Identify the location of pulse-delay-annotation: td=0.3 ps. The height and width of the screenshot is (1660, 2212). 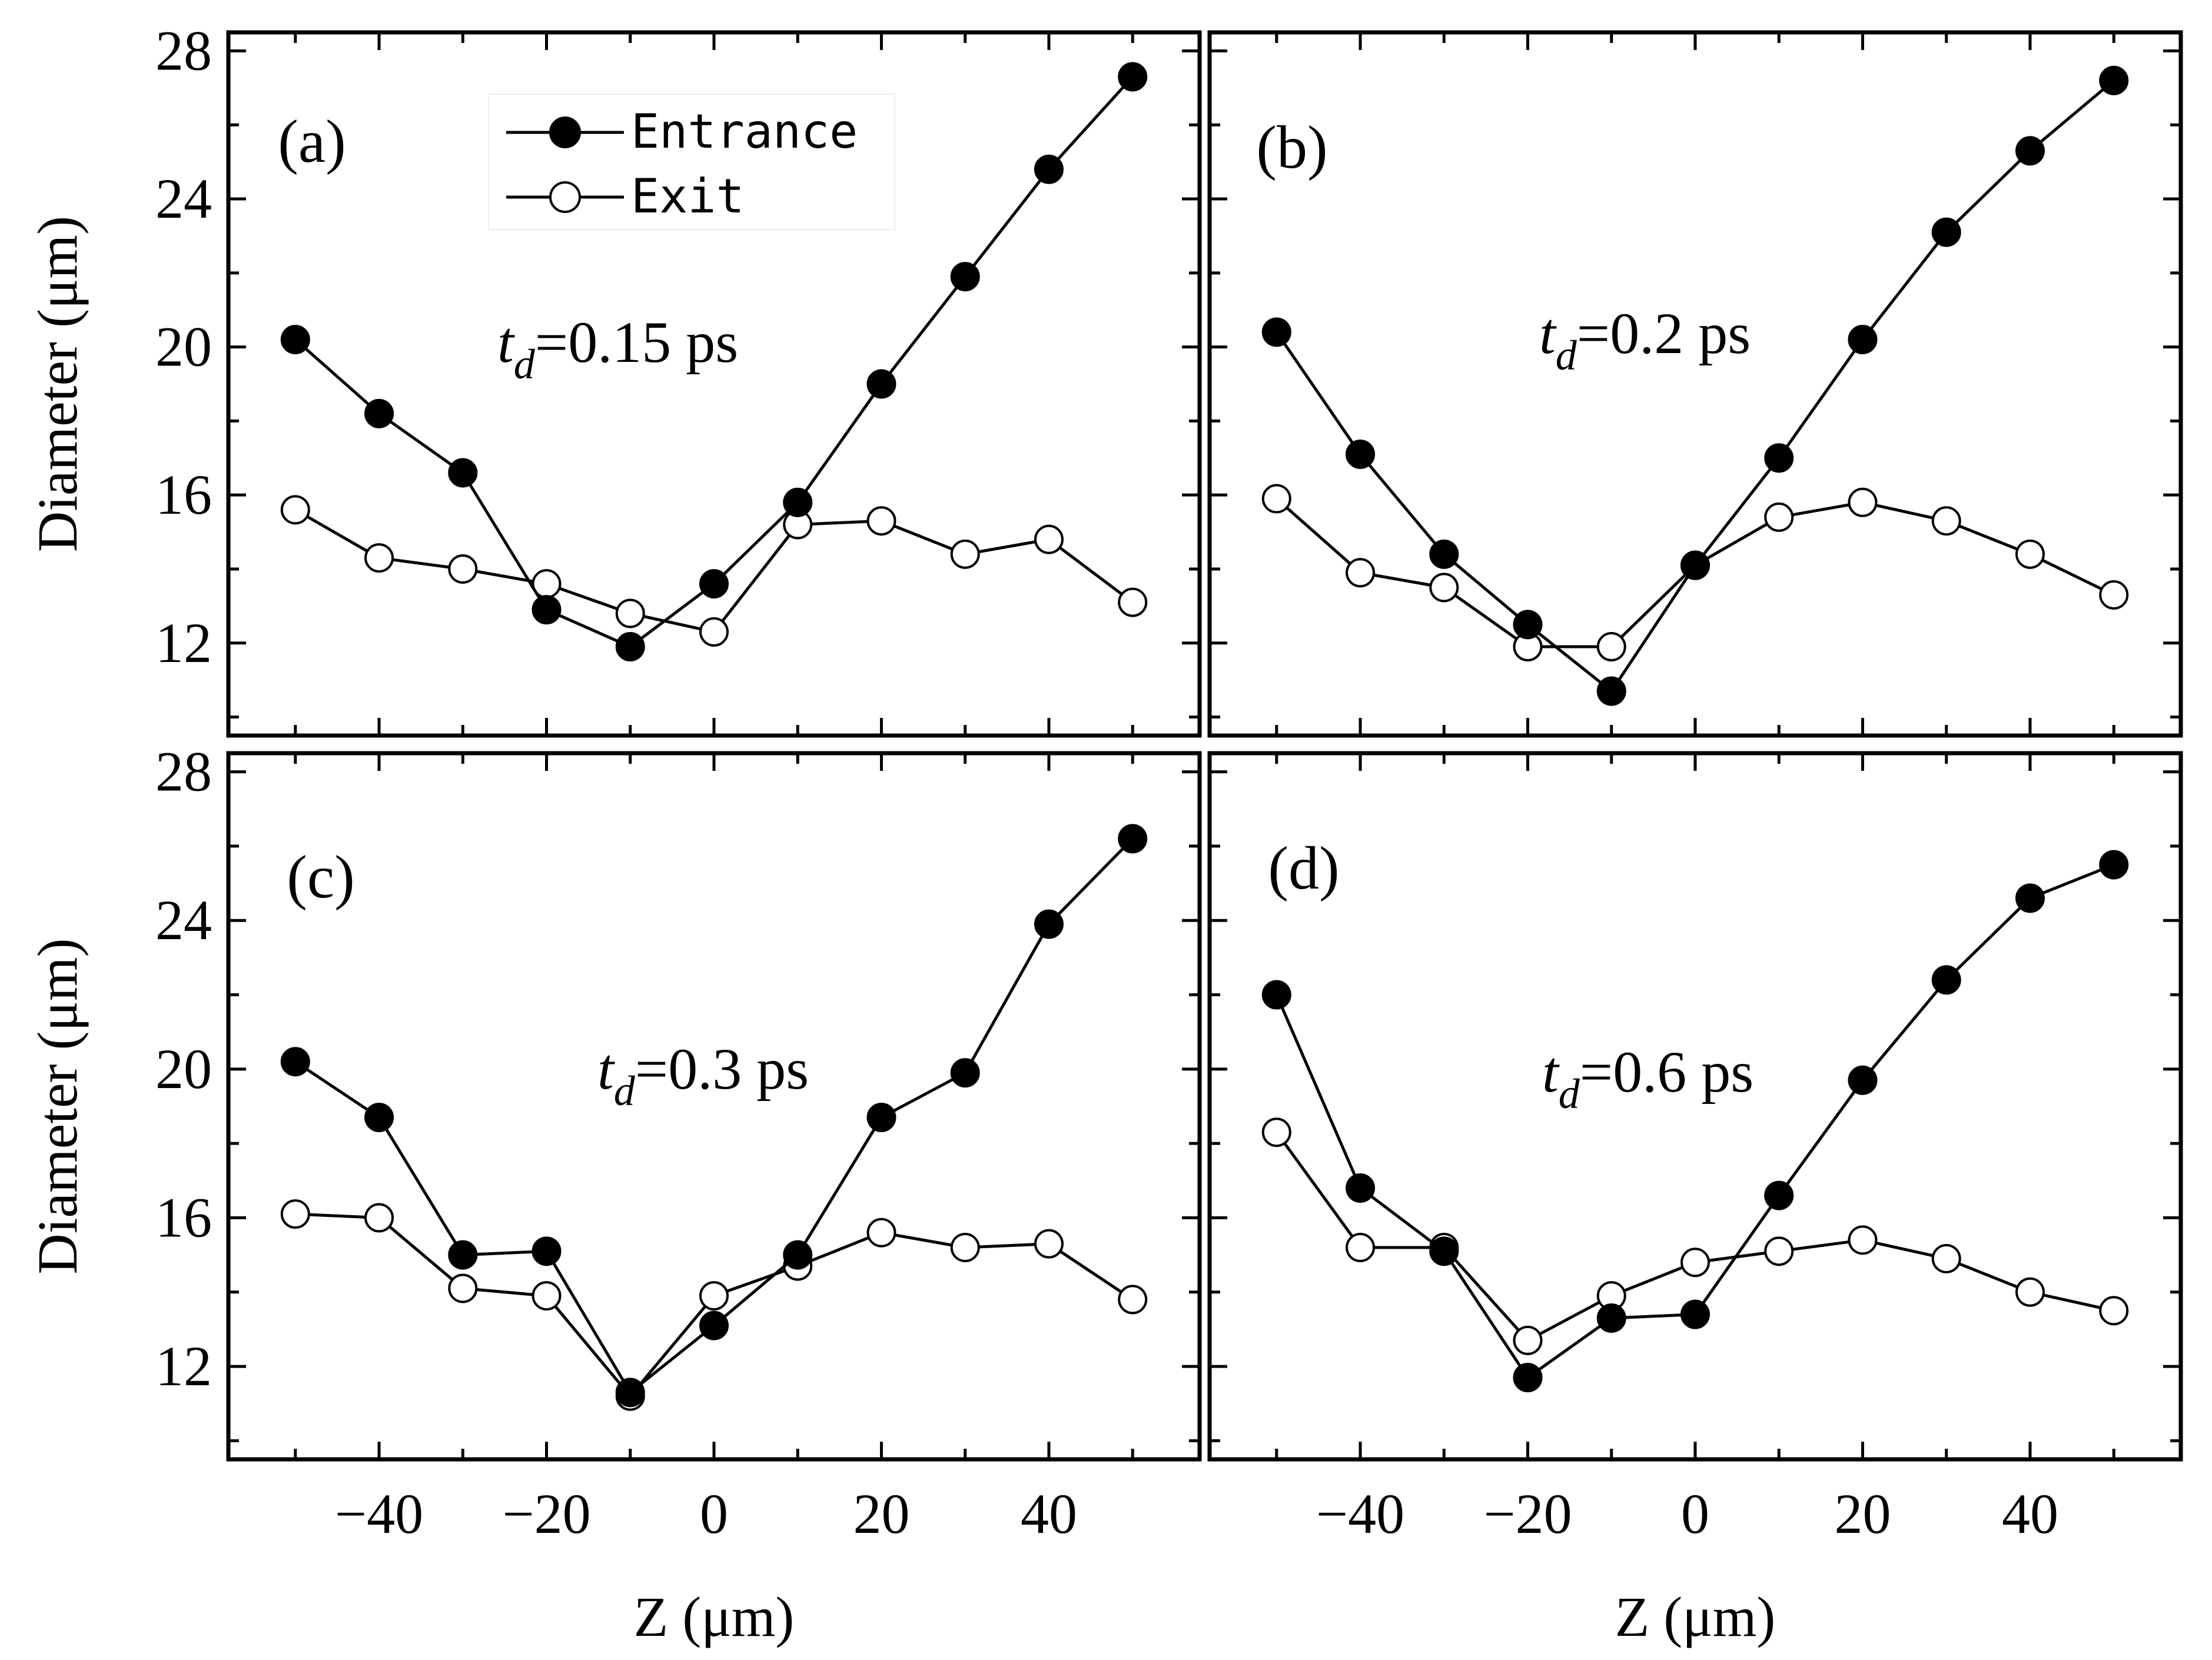
(703, 1075).